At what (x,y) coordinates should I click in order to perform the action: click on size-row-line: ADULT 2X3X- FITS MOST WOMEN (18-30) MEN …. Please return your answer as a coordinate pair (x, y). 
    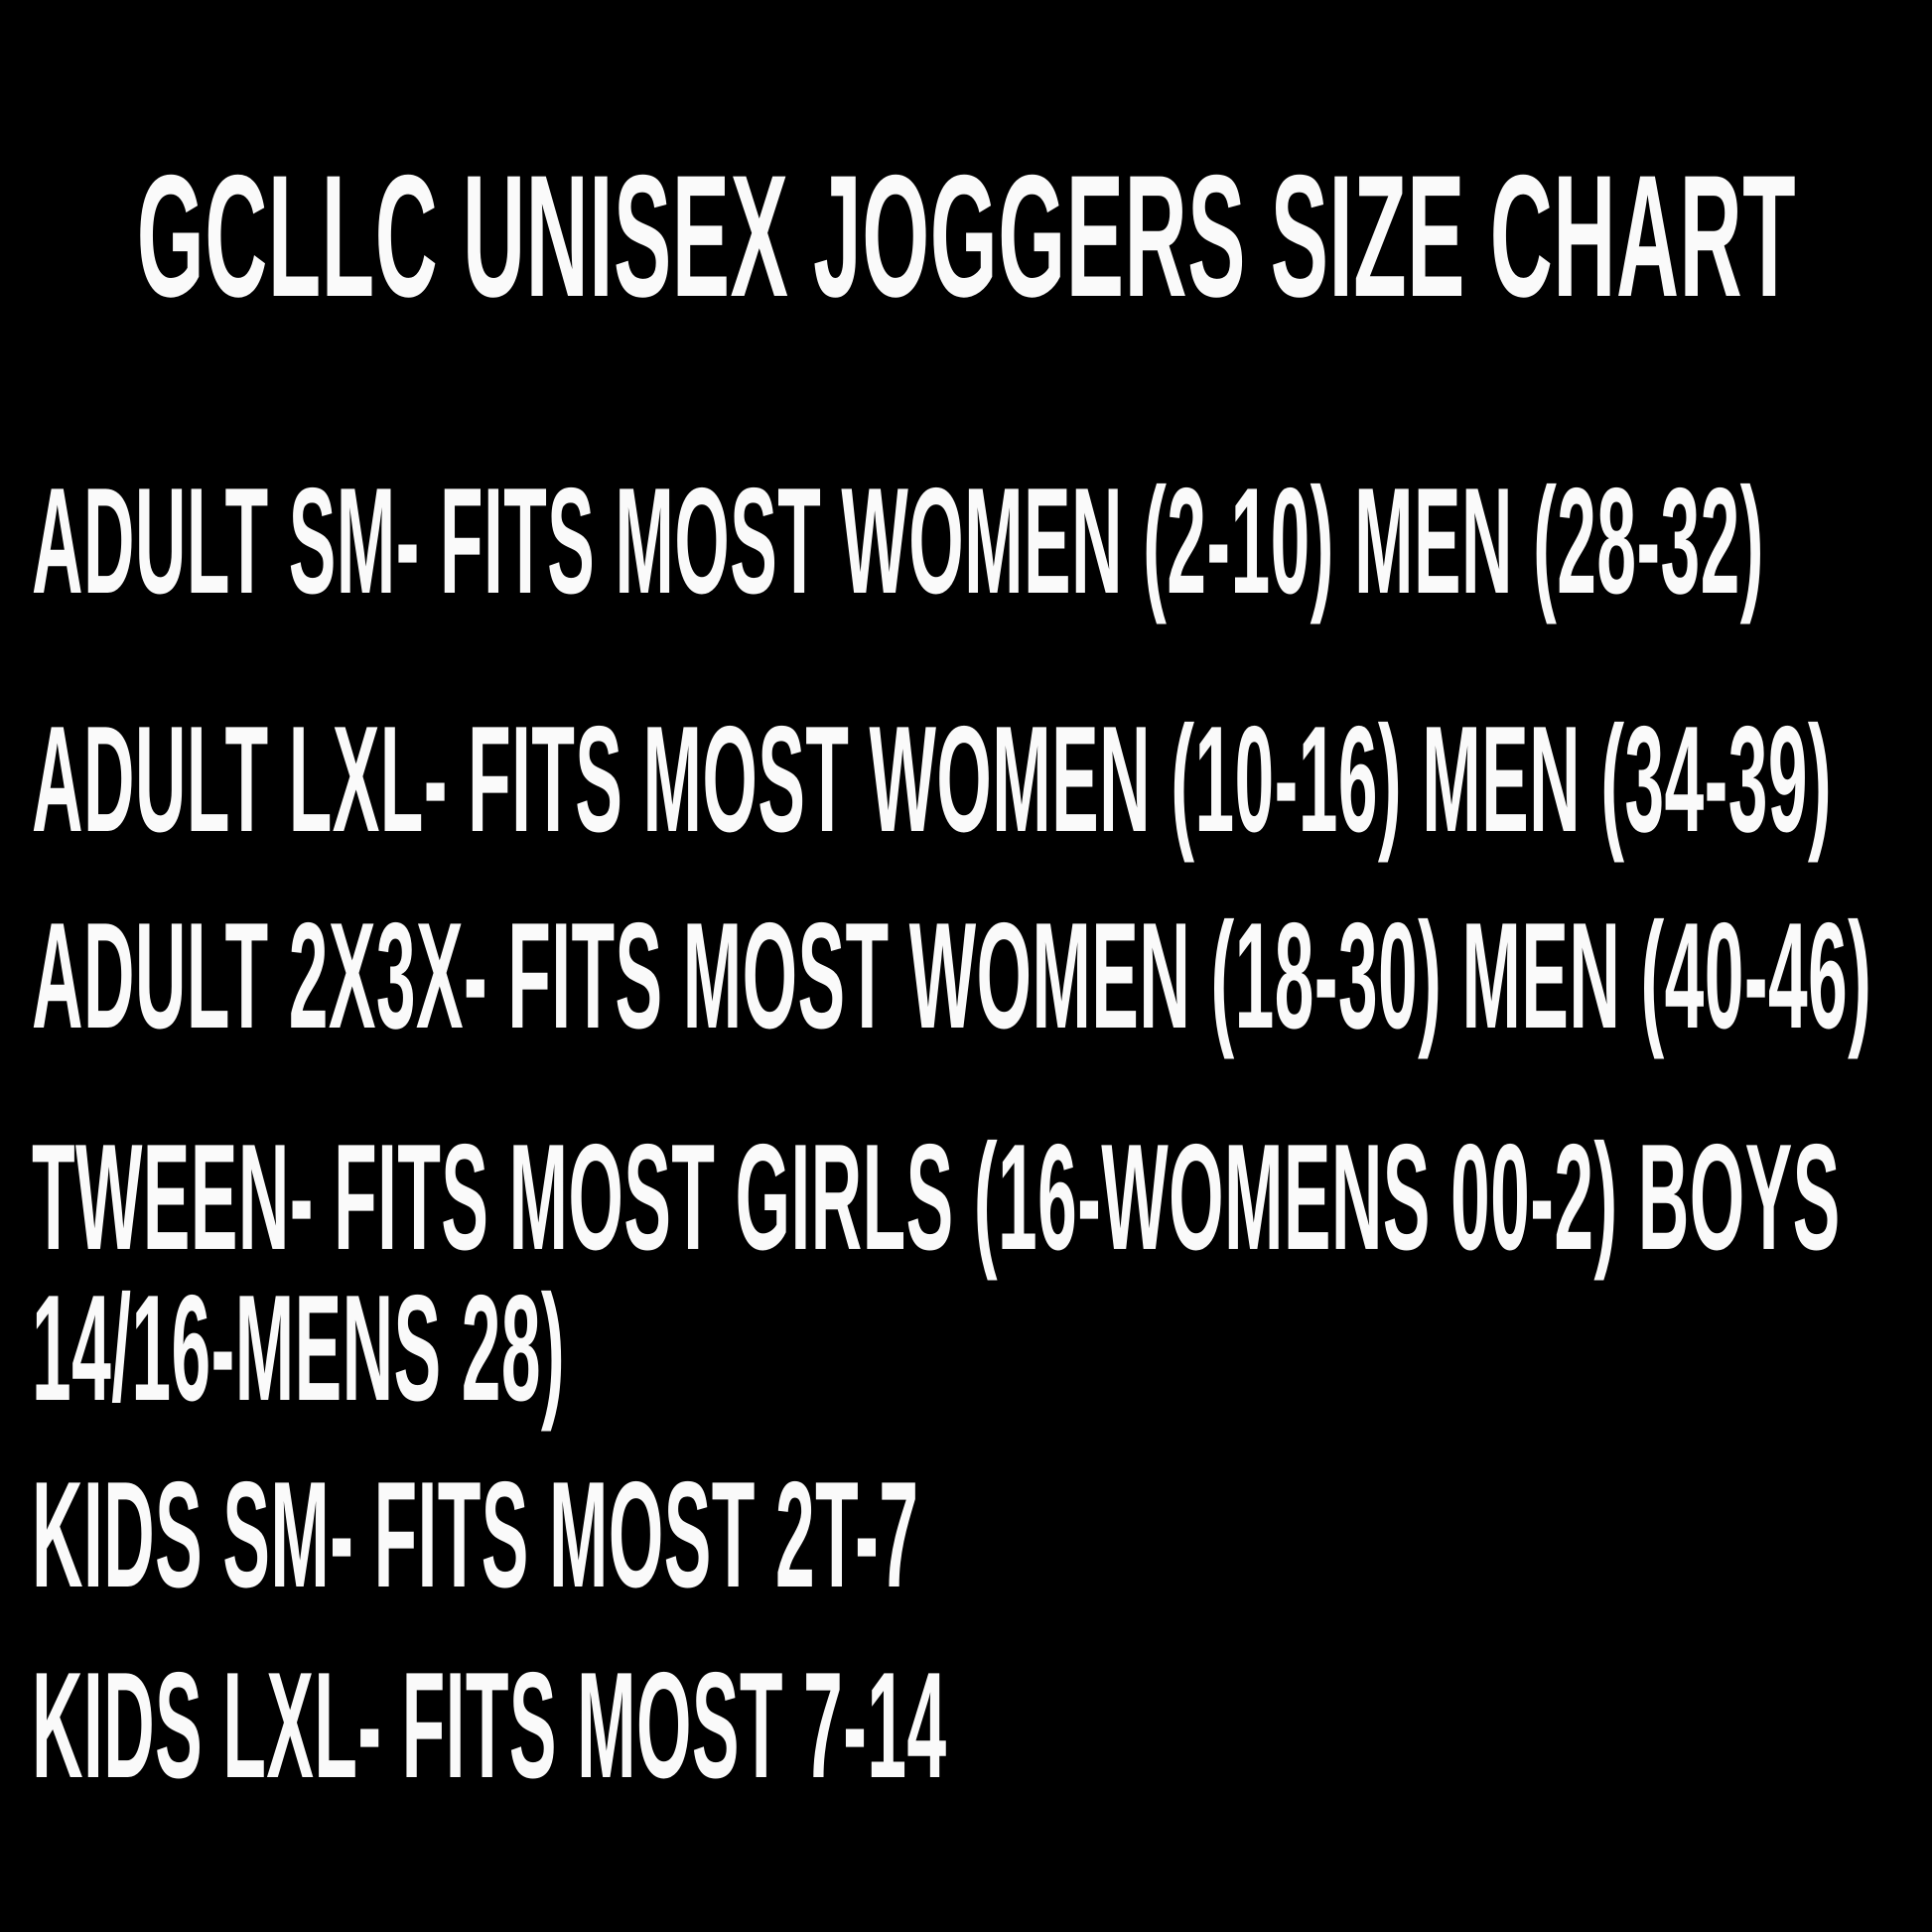
    Looking at the image, I should click on (966, 976).